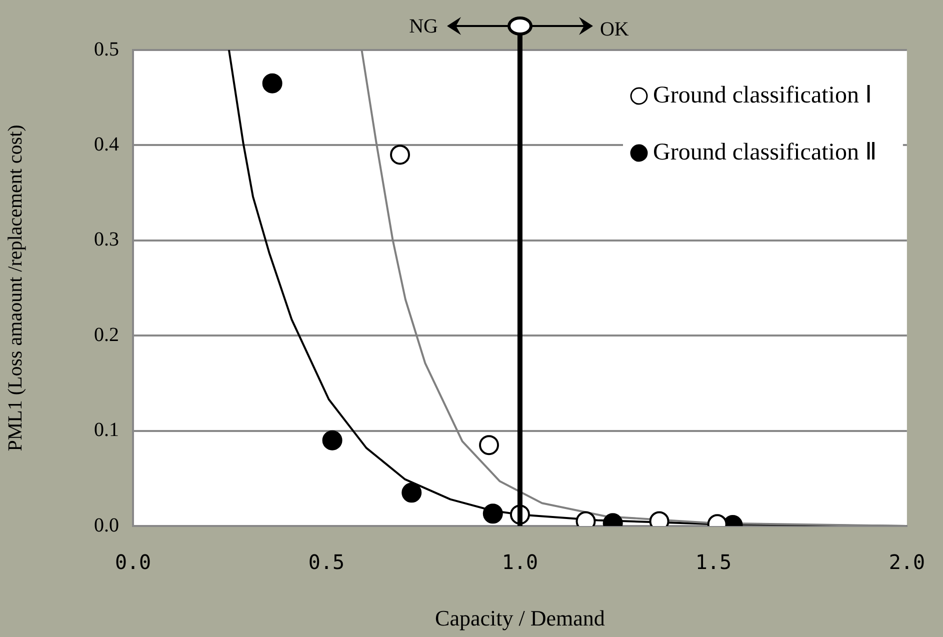  What do you see at coordinates (106, 525) in the screenshot?
I see `y-tick-label: 0.0` at bounding box center [106, 525].